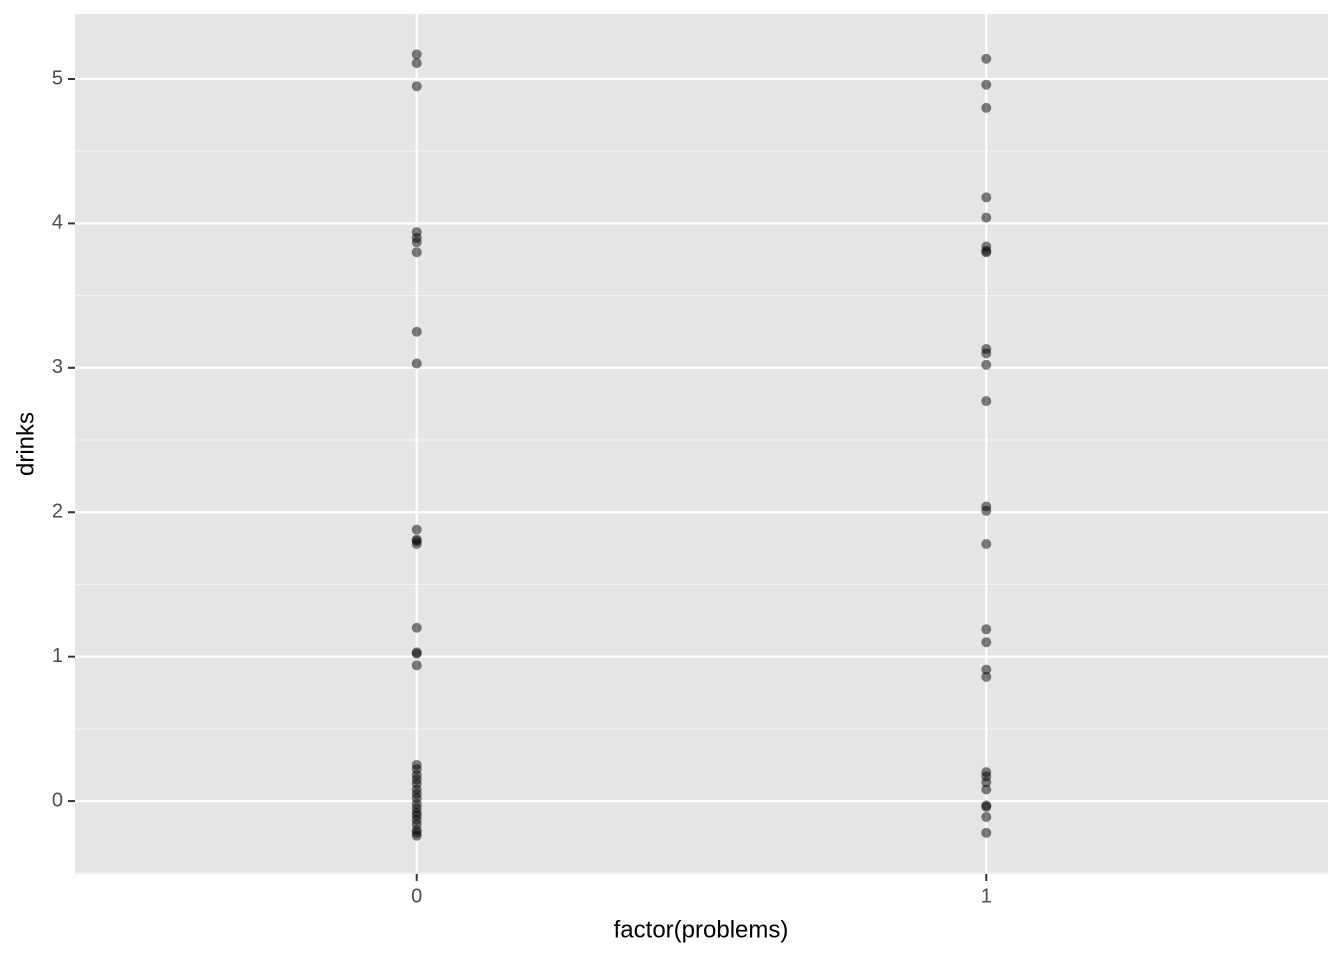 The image size is (1344, 960). Describe the element at coordinates (701, 929) in the screenshot. I see `x-axis-title: factor(problems)` at that location.